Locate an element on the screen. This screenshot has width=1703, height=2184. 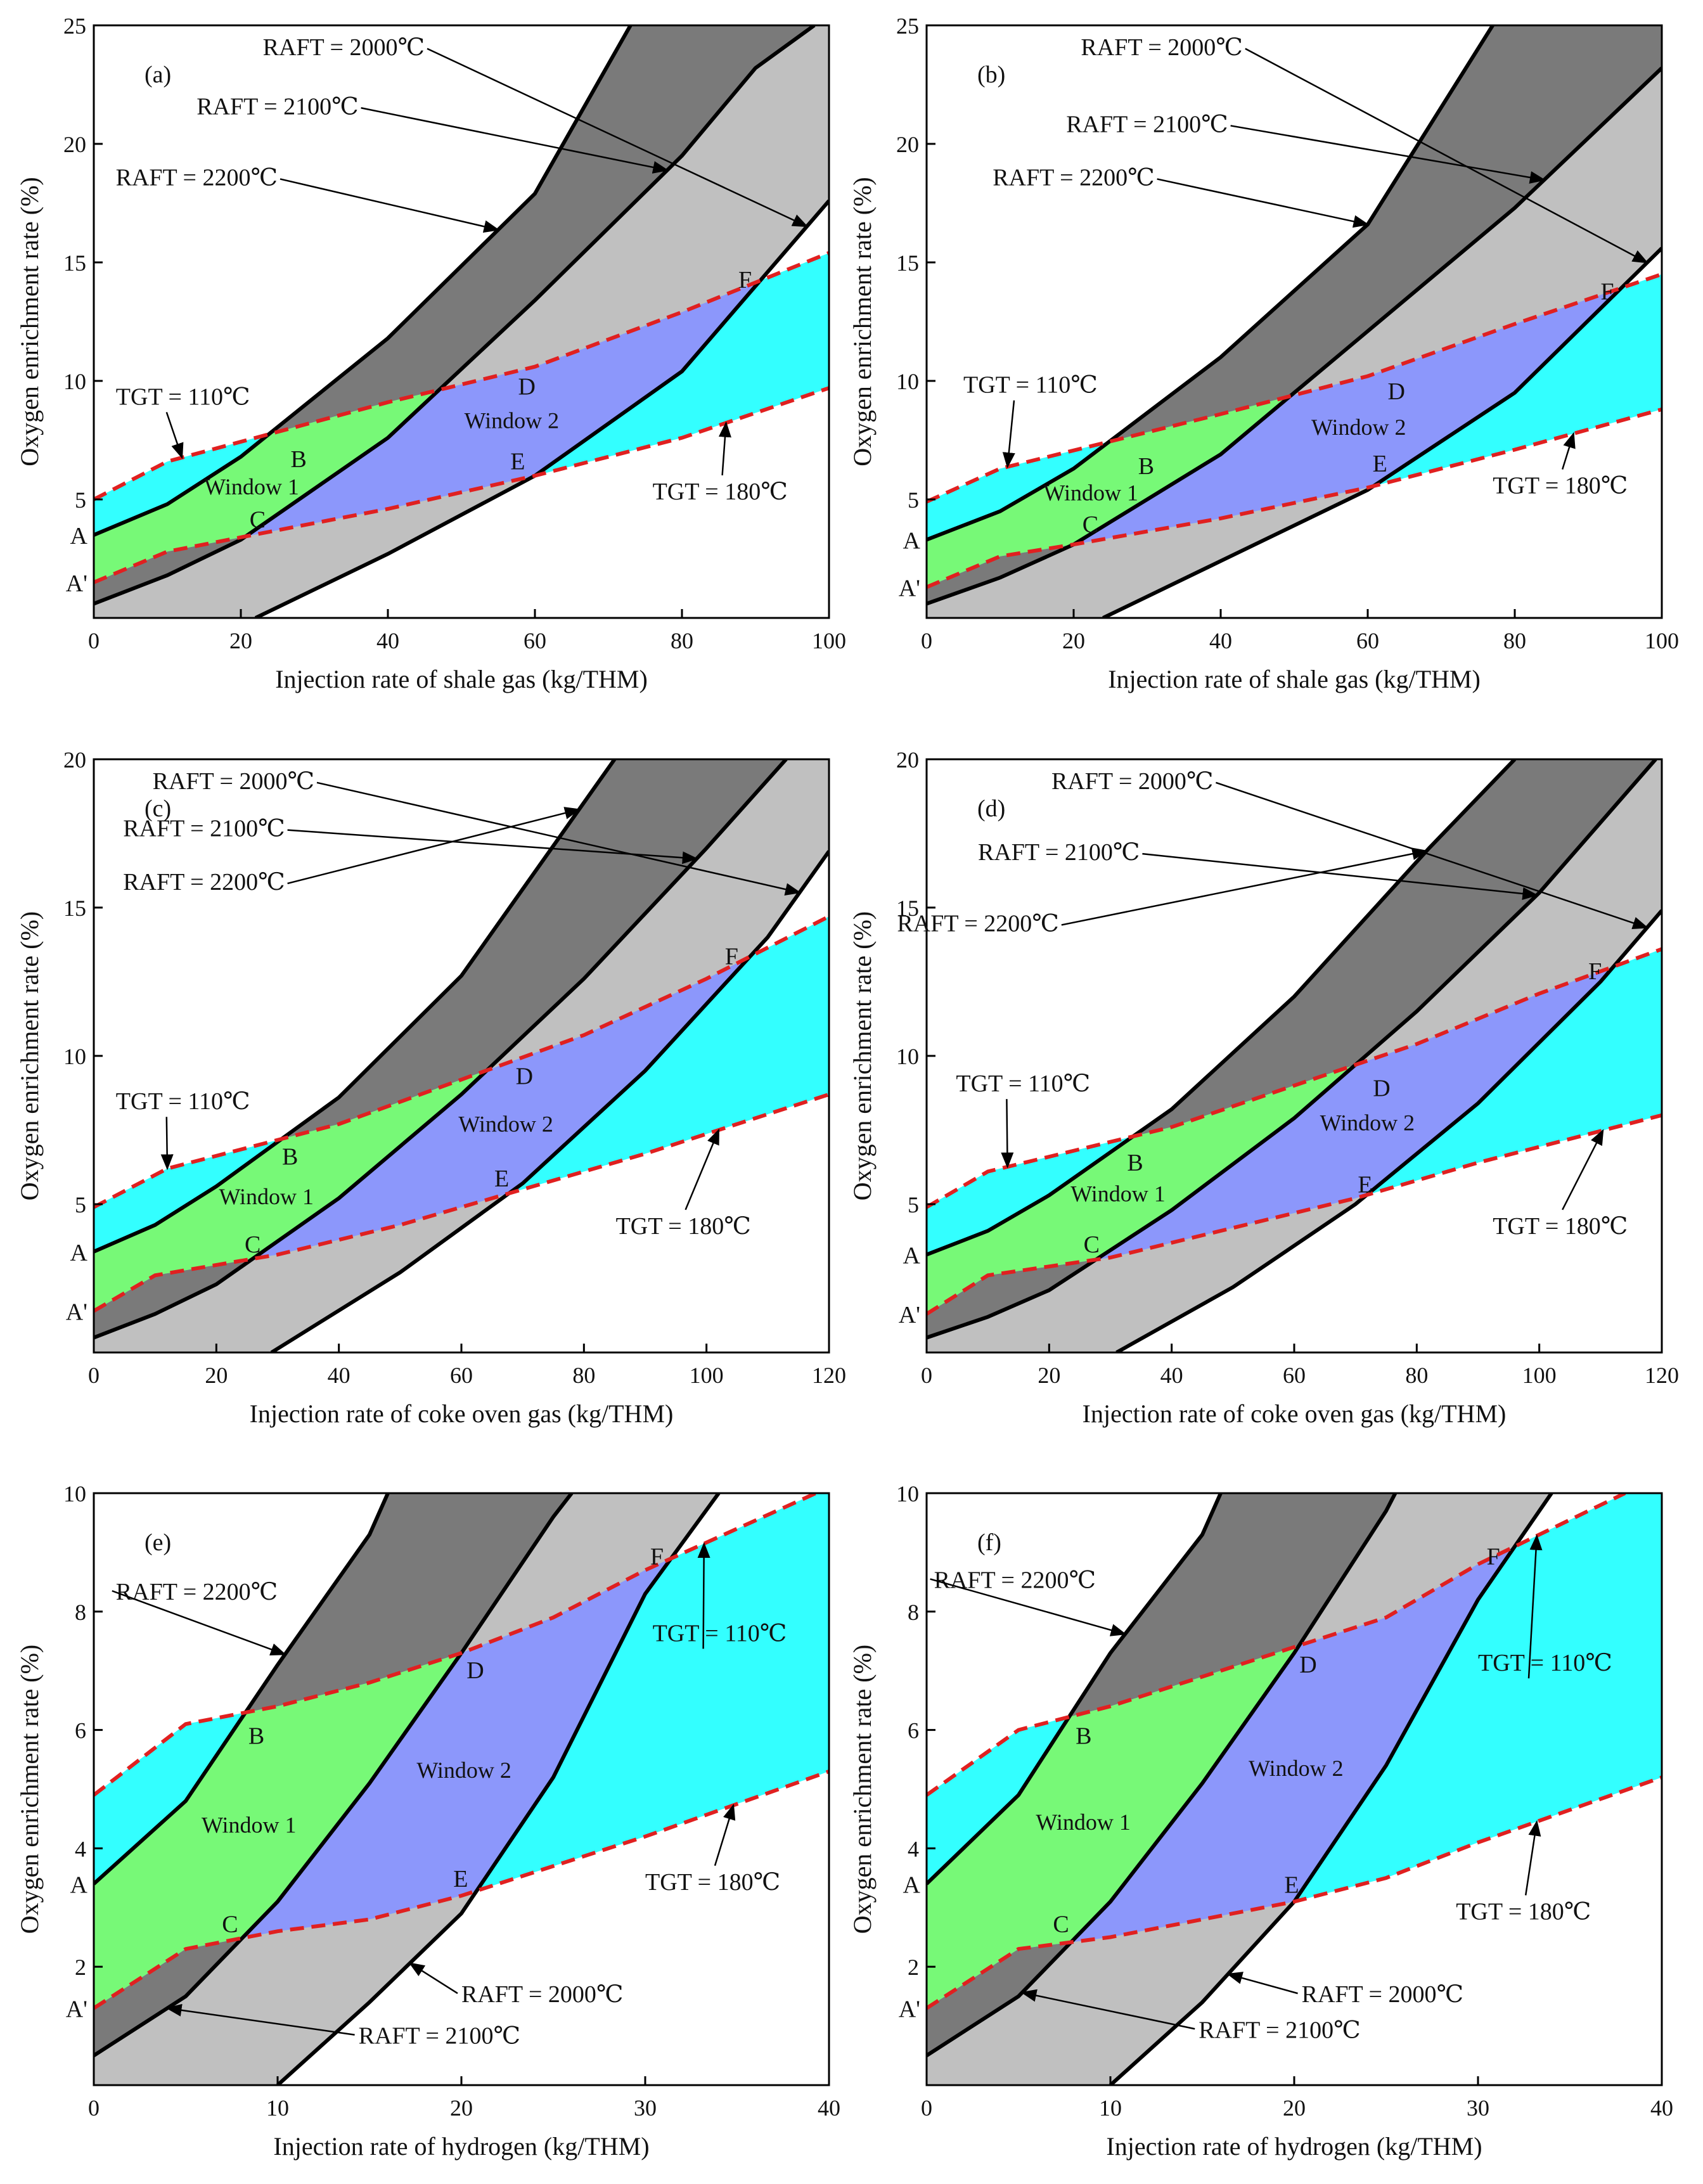
raft-2200-line is located at coordinates (242, 1689).